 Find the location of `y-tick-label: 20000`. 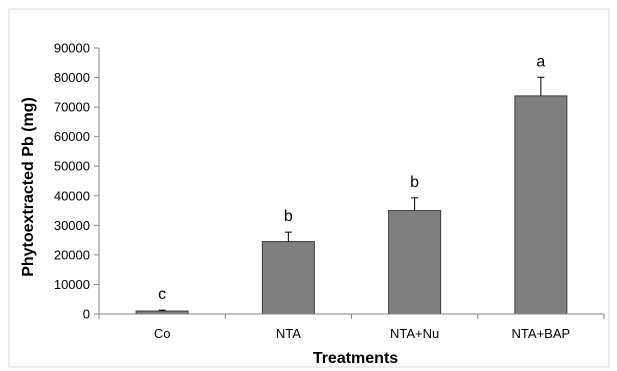

y-tick-label: 20000 is located at coordinates (72, 254).